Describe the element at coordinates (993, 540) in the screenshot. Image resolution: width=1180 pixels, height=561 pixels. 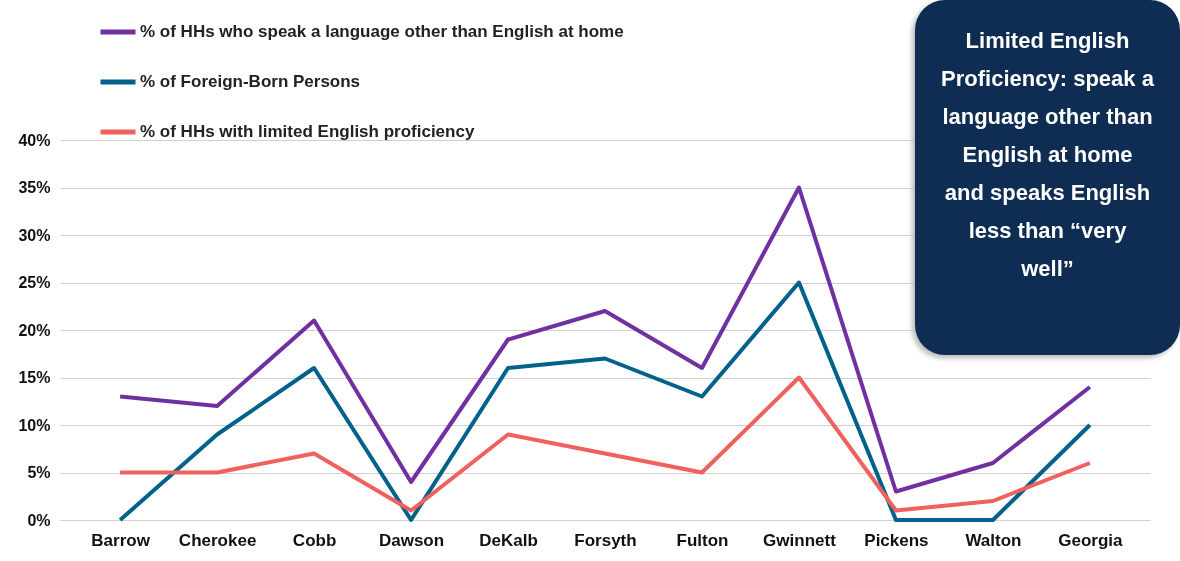
I see `x-tick-label: Walton` at that location.